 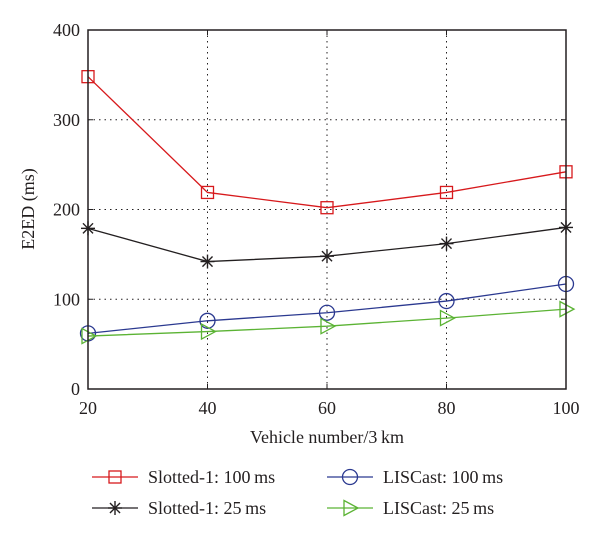 What do you see at coordinates (438, 508) in the screenshot?
I see `legend-label: LISCast: 25 ms` at bounding box center [438, 508].